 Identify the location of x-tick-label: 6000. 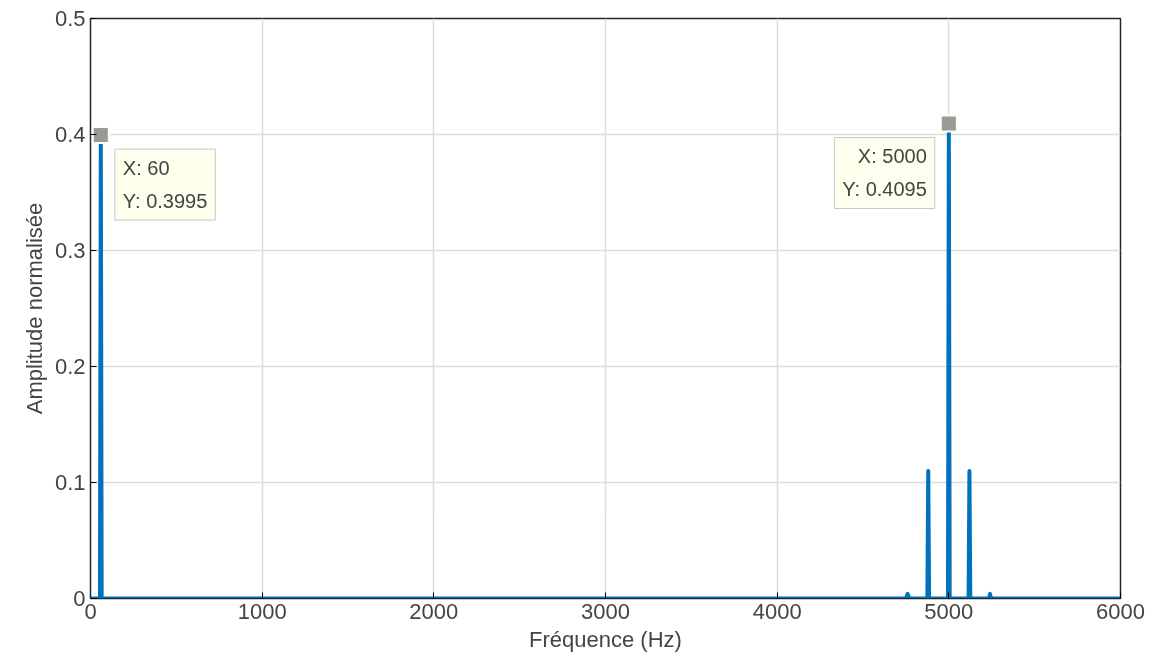
(1120, 611).